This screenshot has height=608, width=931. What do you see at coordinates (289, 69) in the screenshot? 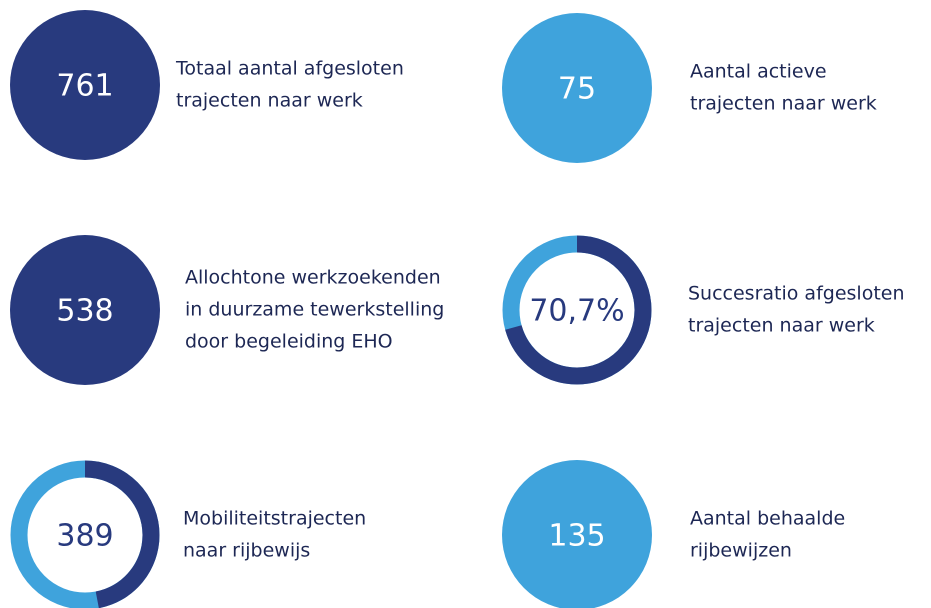
I see `stat-label: Totaal aantal afgesloten` at bounding box center [289, 69].